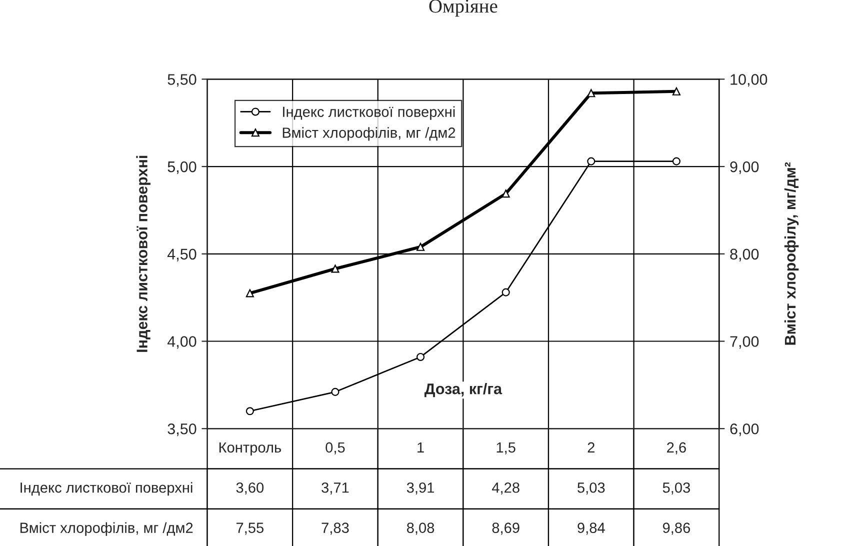  I want to click on x-tick-label: 1, so click(421, 447).